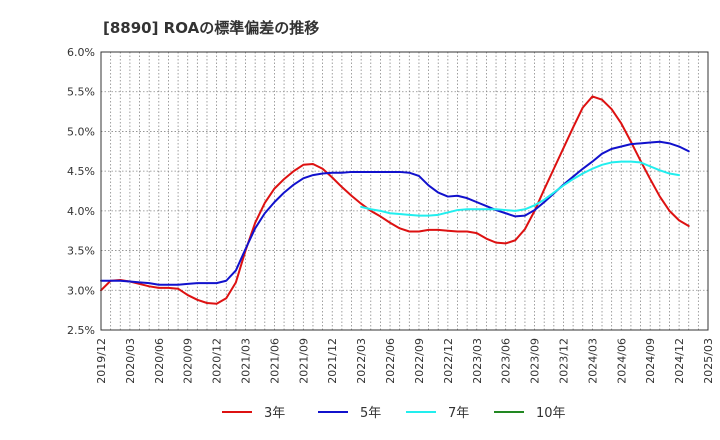 The width and height of the screenshot is (720, 440). Describe the element at coordinates (551, 413) in the screenshot. I see `legend-label-10年: 10年` at that location.